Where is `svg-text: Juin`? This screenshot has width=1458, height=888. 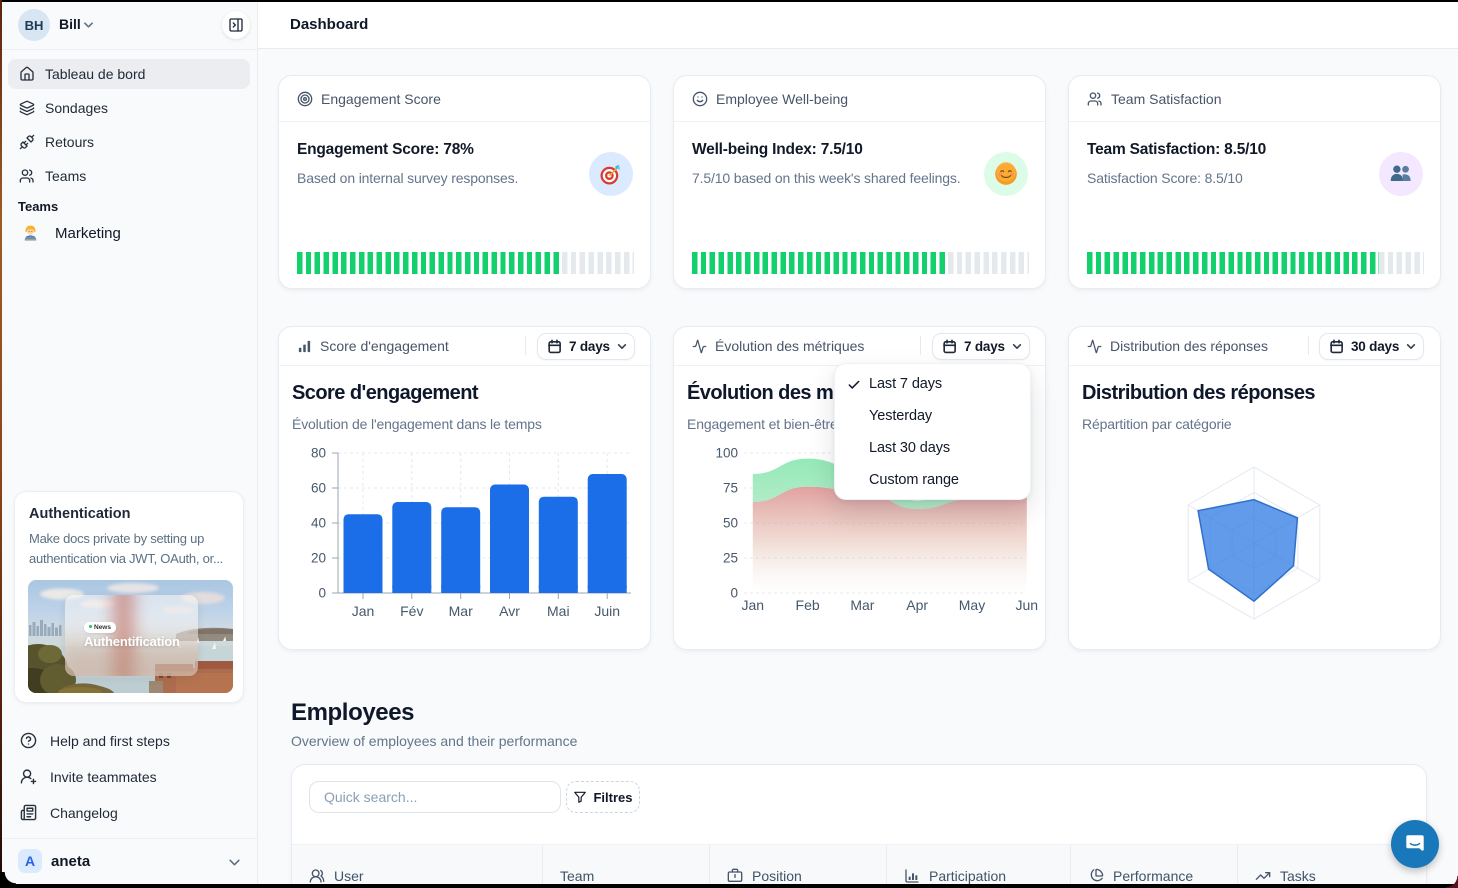 svg-text: Juin is located at coordinates (607, 611).